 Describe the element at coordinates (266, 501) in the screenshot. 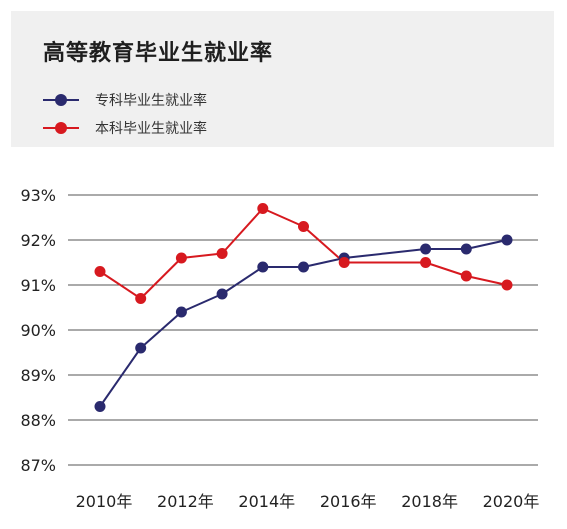

I see `x-tick-label: 2014年` at that location.